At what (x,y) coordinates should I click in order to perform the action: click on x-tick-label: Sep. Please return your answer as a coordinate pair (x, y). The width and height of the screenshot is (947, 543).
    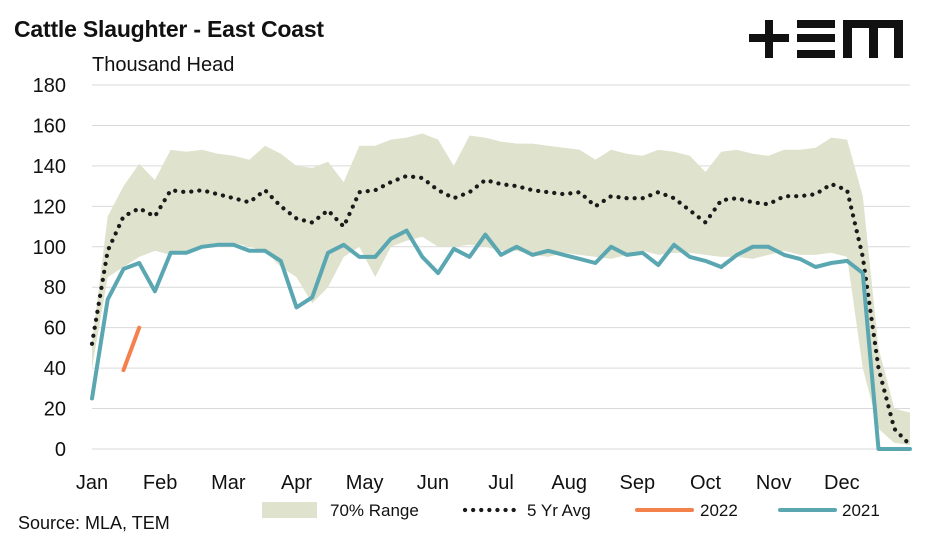
    Looking at the image, I should click on (638, 483).